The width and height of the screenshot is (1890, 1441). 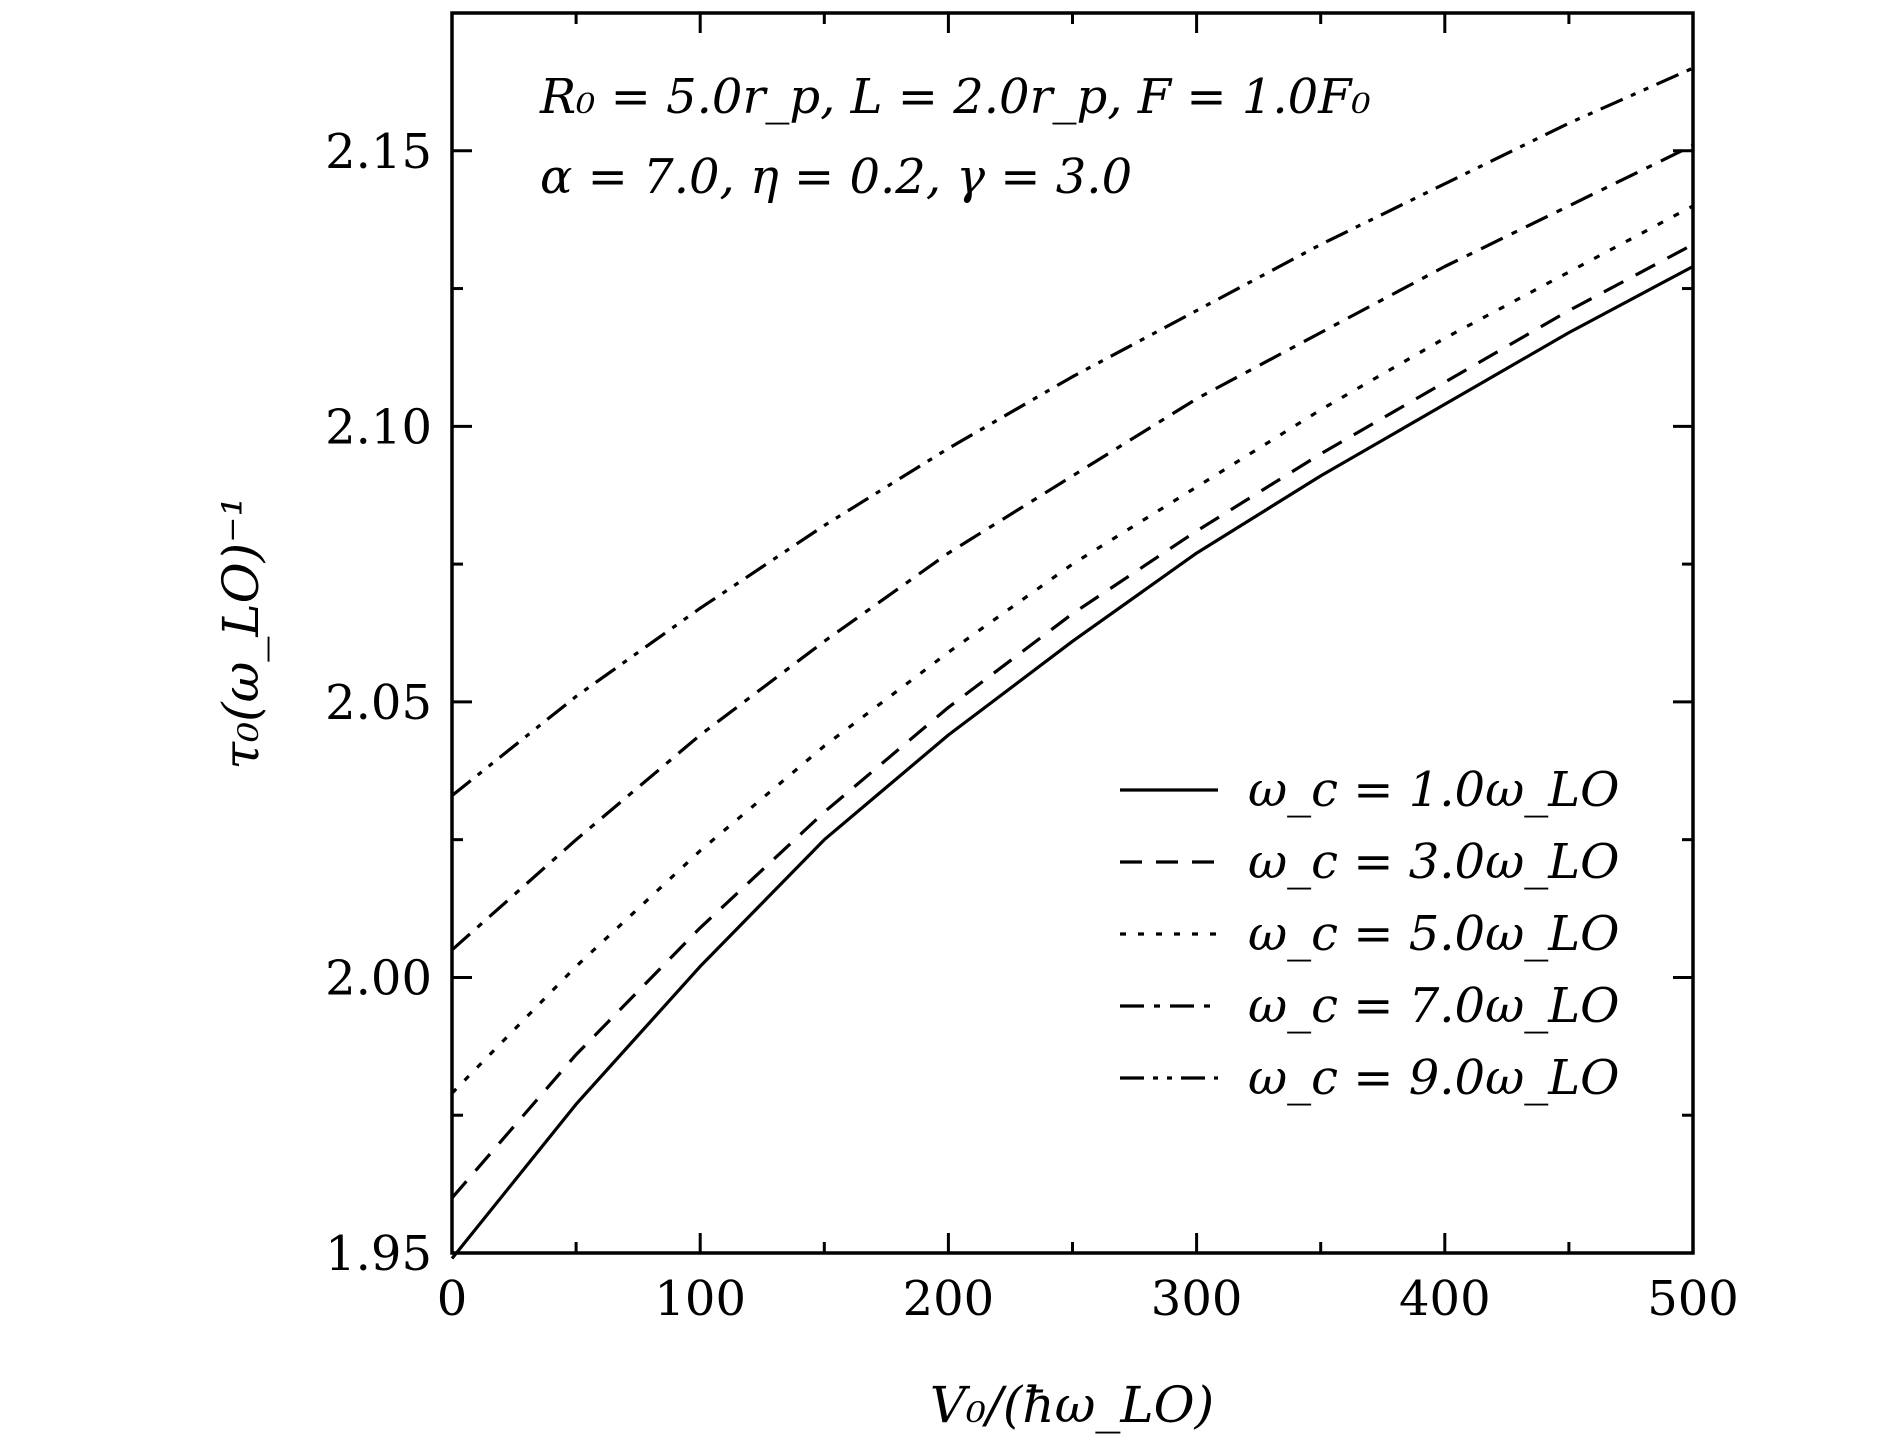 I want to click on y-tick-label: 2.05, so click(x=378, y=703).